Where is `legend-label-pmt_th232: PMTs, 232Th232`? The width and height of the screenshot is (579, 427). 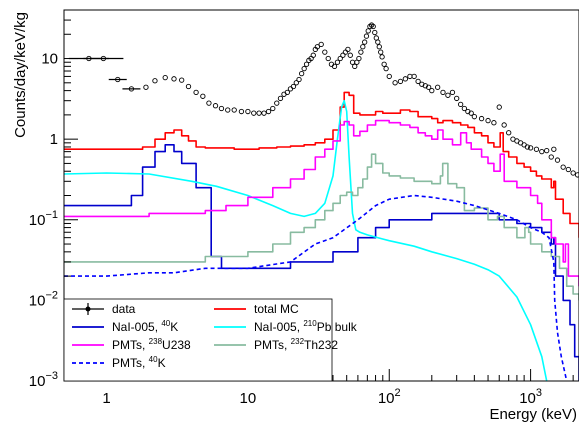
legend-label-pmt_th232: PMTs, 232Th232 is located at coordinates (296, 344).